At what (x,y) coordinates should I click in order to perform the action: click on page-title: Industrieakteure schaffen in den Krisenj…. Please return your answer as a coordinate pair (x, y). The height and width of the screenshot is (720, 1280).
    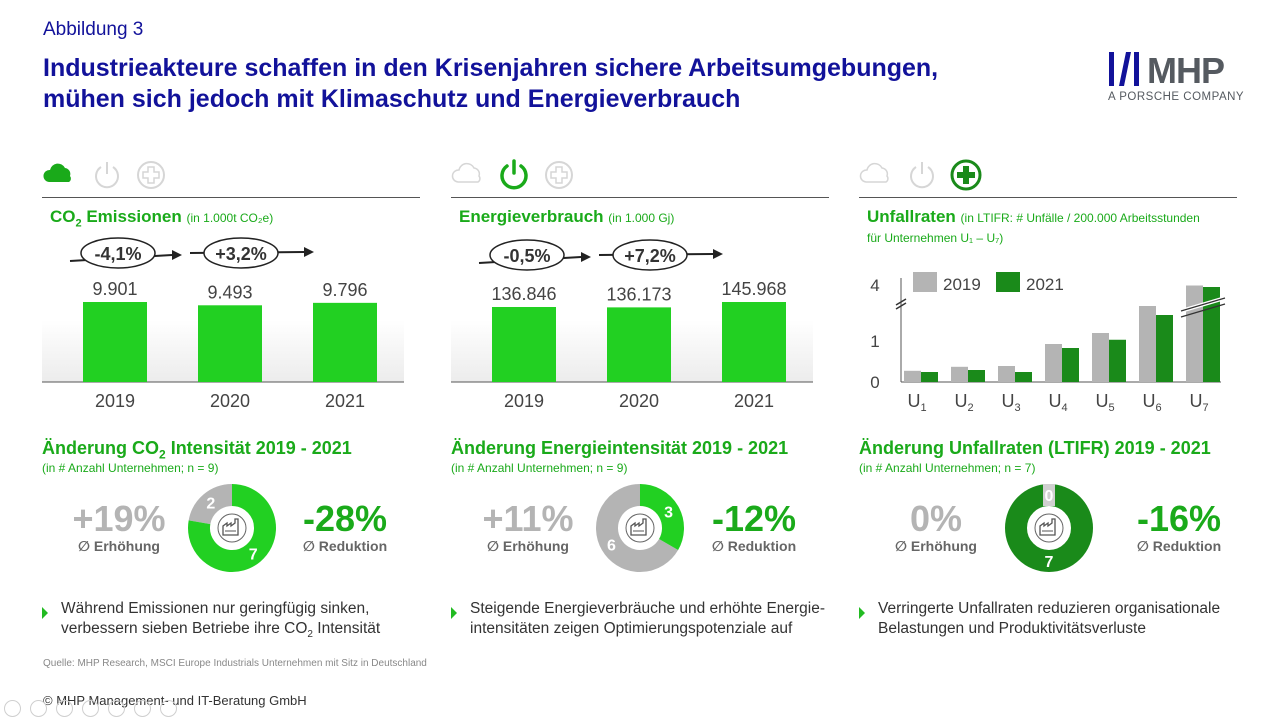
    Looking at the image, I should click on (523, 84).